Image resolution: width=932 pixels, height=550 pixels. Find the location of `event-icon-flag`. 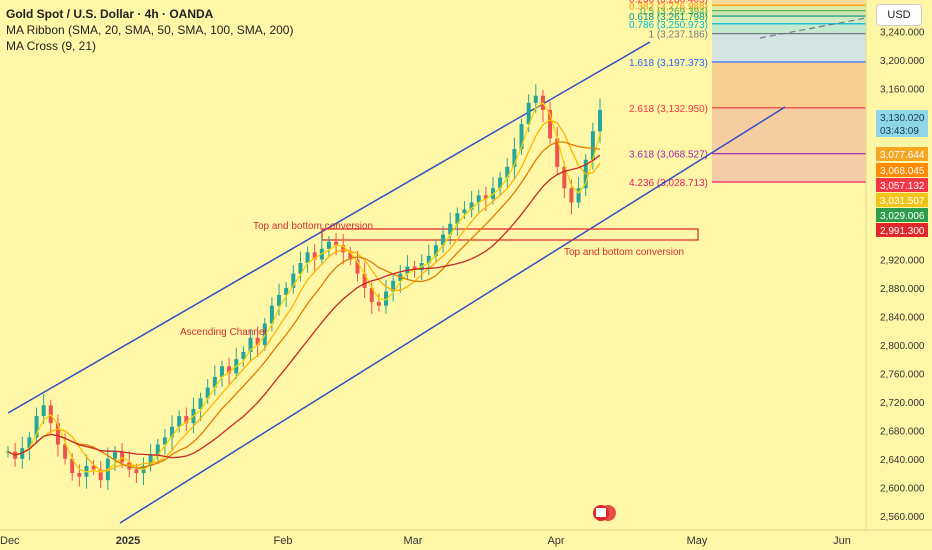

event-icon-flag is located at coordinates (601, 512).